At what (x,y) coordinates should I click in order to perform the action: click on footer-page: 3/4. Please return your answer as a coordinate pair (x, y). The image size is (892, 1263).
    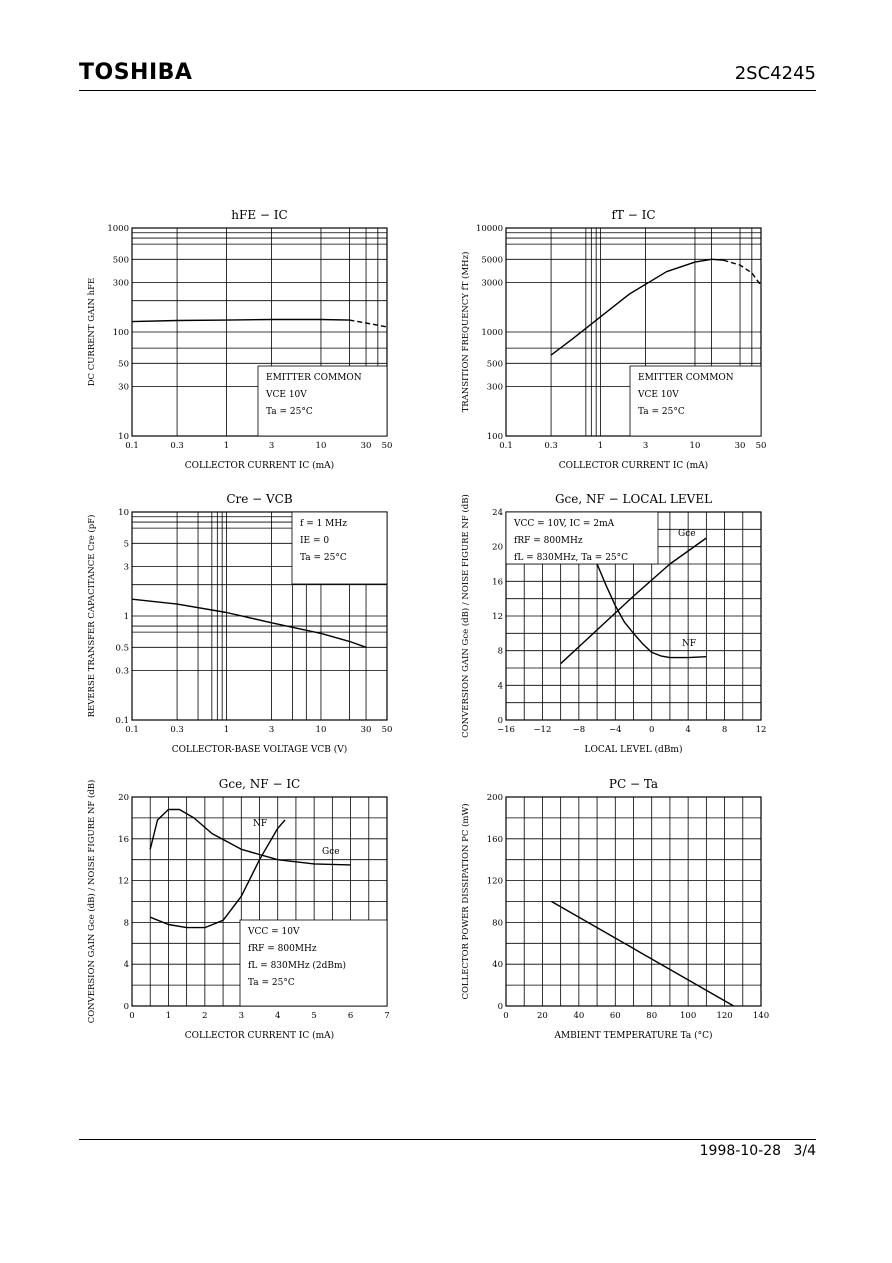
    Looking at the image, I should click on (804, 1151).